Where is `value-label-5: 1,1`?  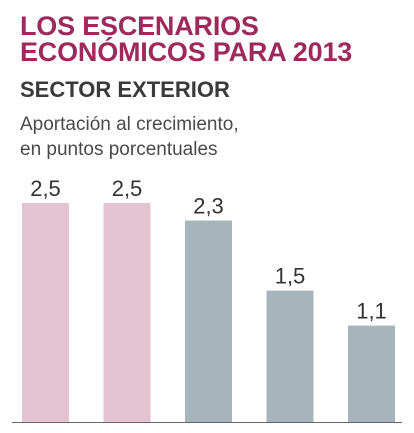
value-label-5: 1,1 is located at coordinates (371, 311).